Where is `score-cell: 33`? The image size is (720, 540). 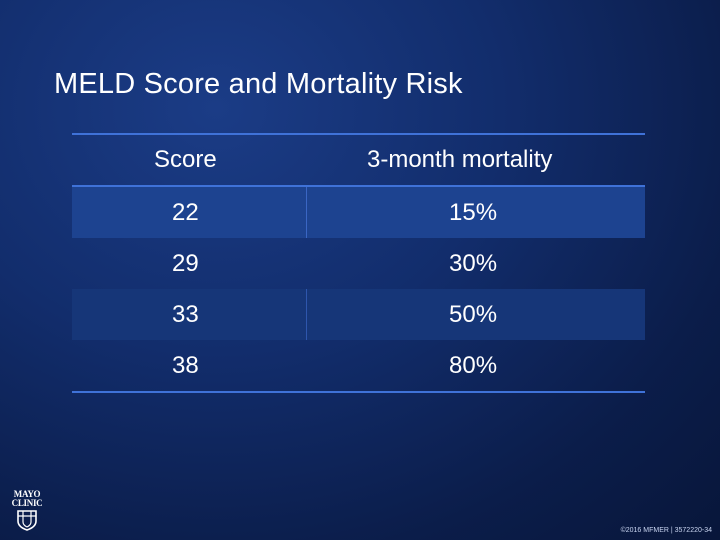 score-cell: 33 is located at coordinates (189, 314).